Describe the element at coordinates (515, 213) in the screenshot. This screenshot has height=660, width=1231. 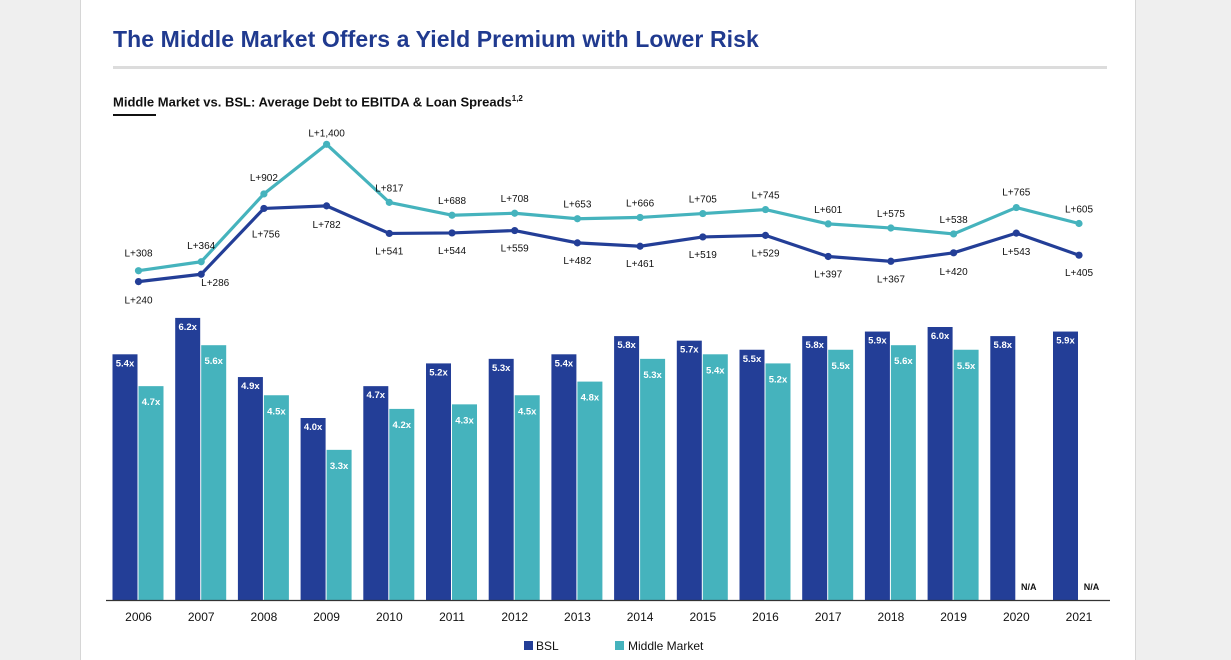
I see `mm-spread-point-2012` at that location.